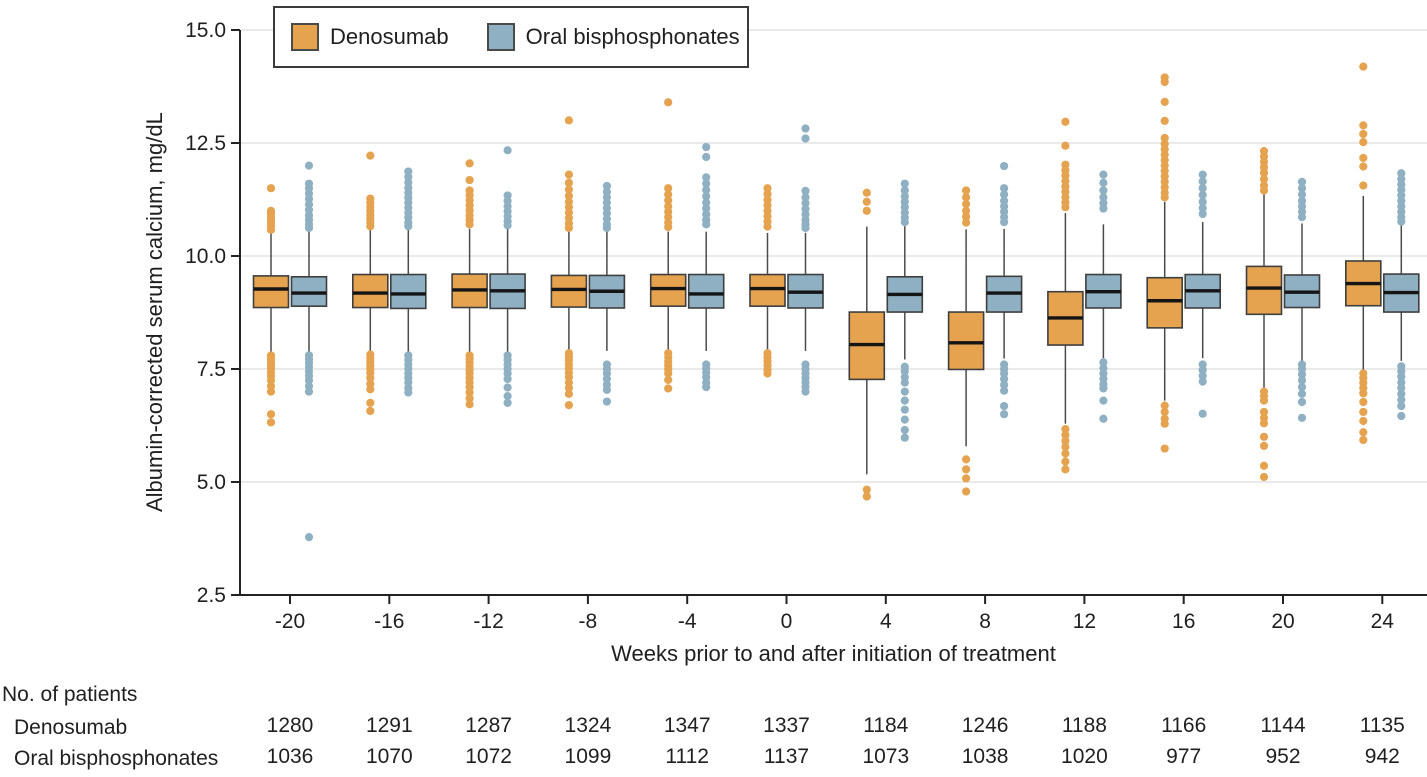 This screenshot has height=777, width=1427. What do you see at coordinates (271, 305) in the screenshot?
I see `boxplot-denosumab-week--20` at bounding box center [271, 305].